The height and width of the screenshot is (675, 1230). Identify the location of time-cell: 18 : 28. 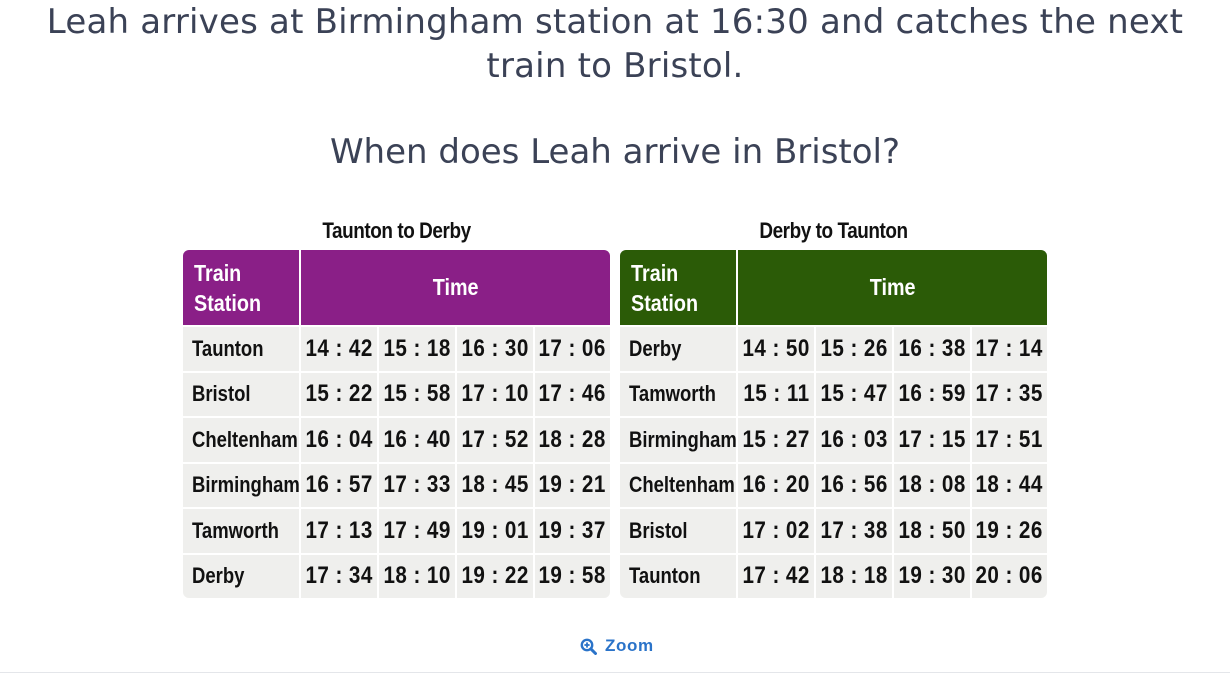
(572, 439).